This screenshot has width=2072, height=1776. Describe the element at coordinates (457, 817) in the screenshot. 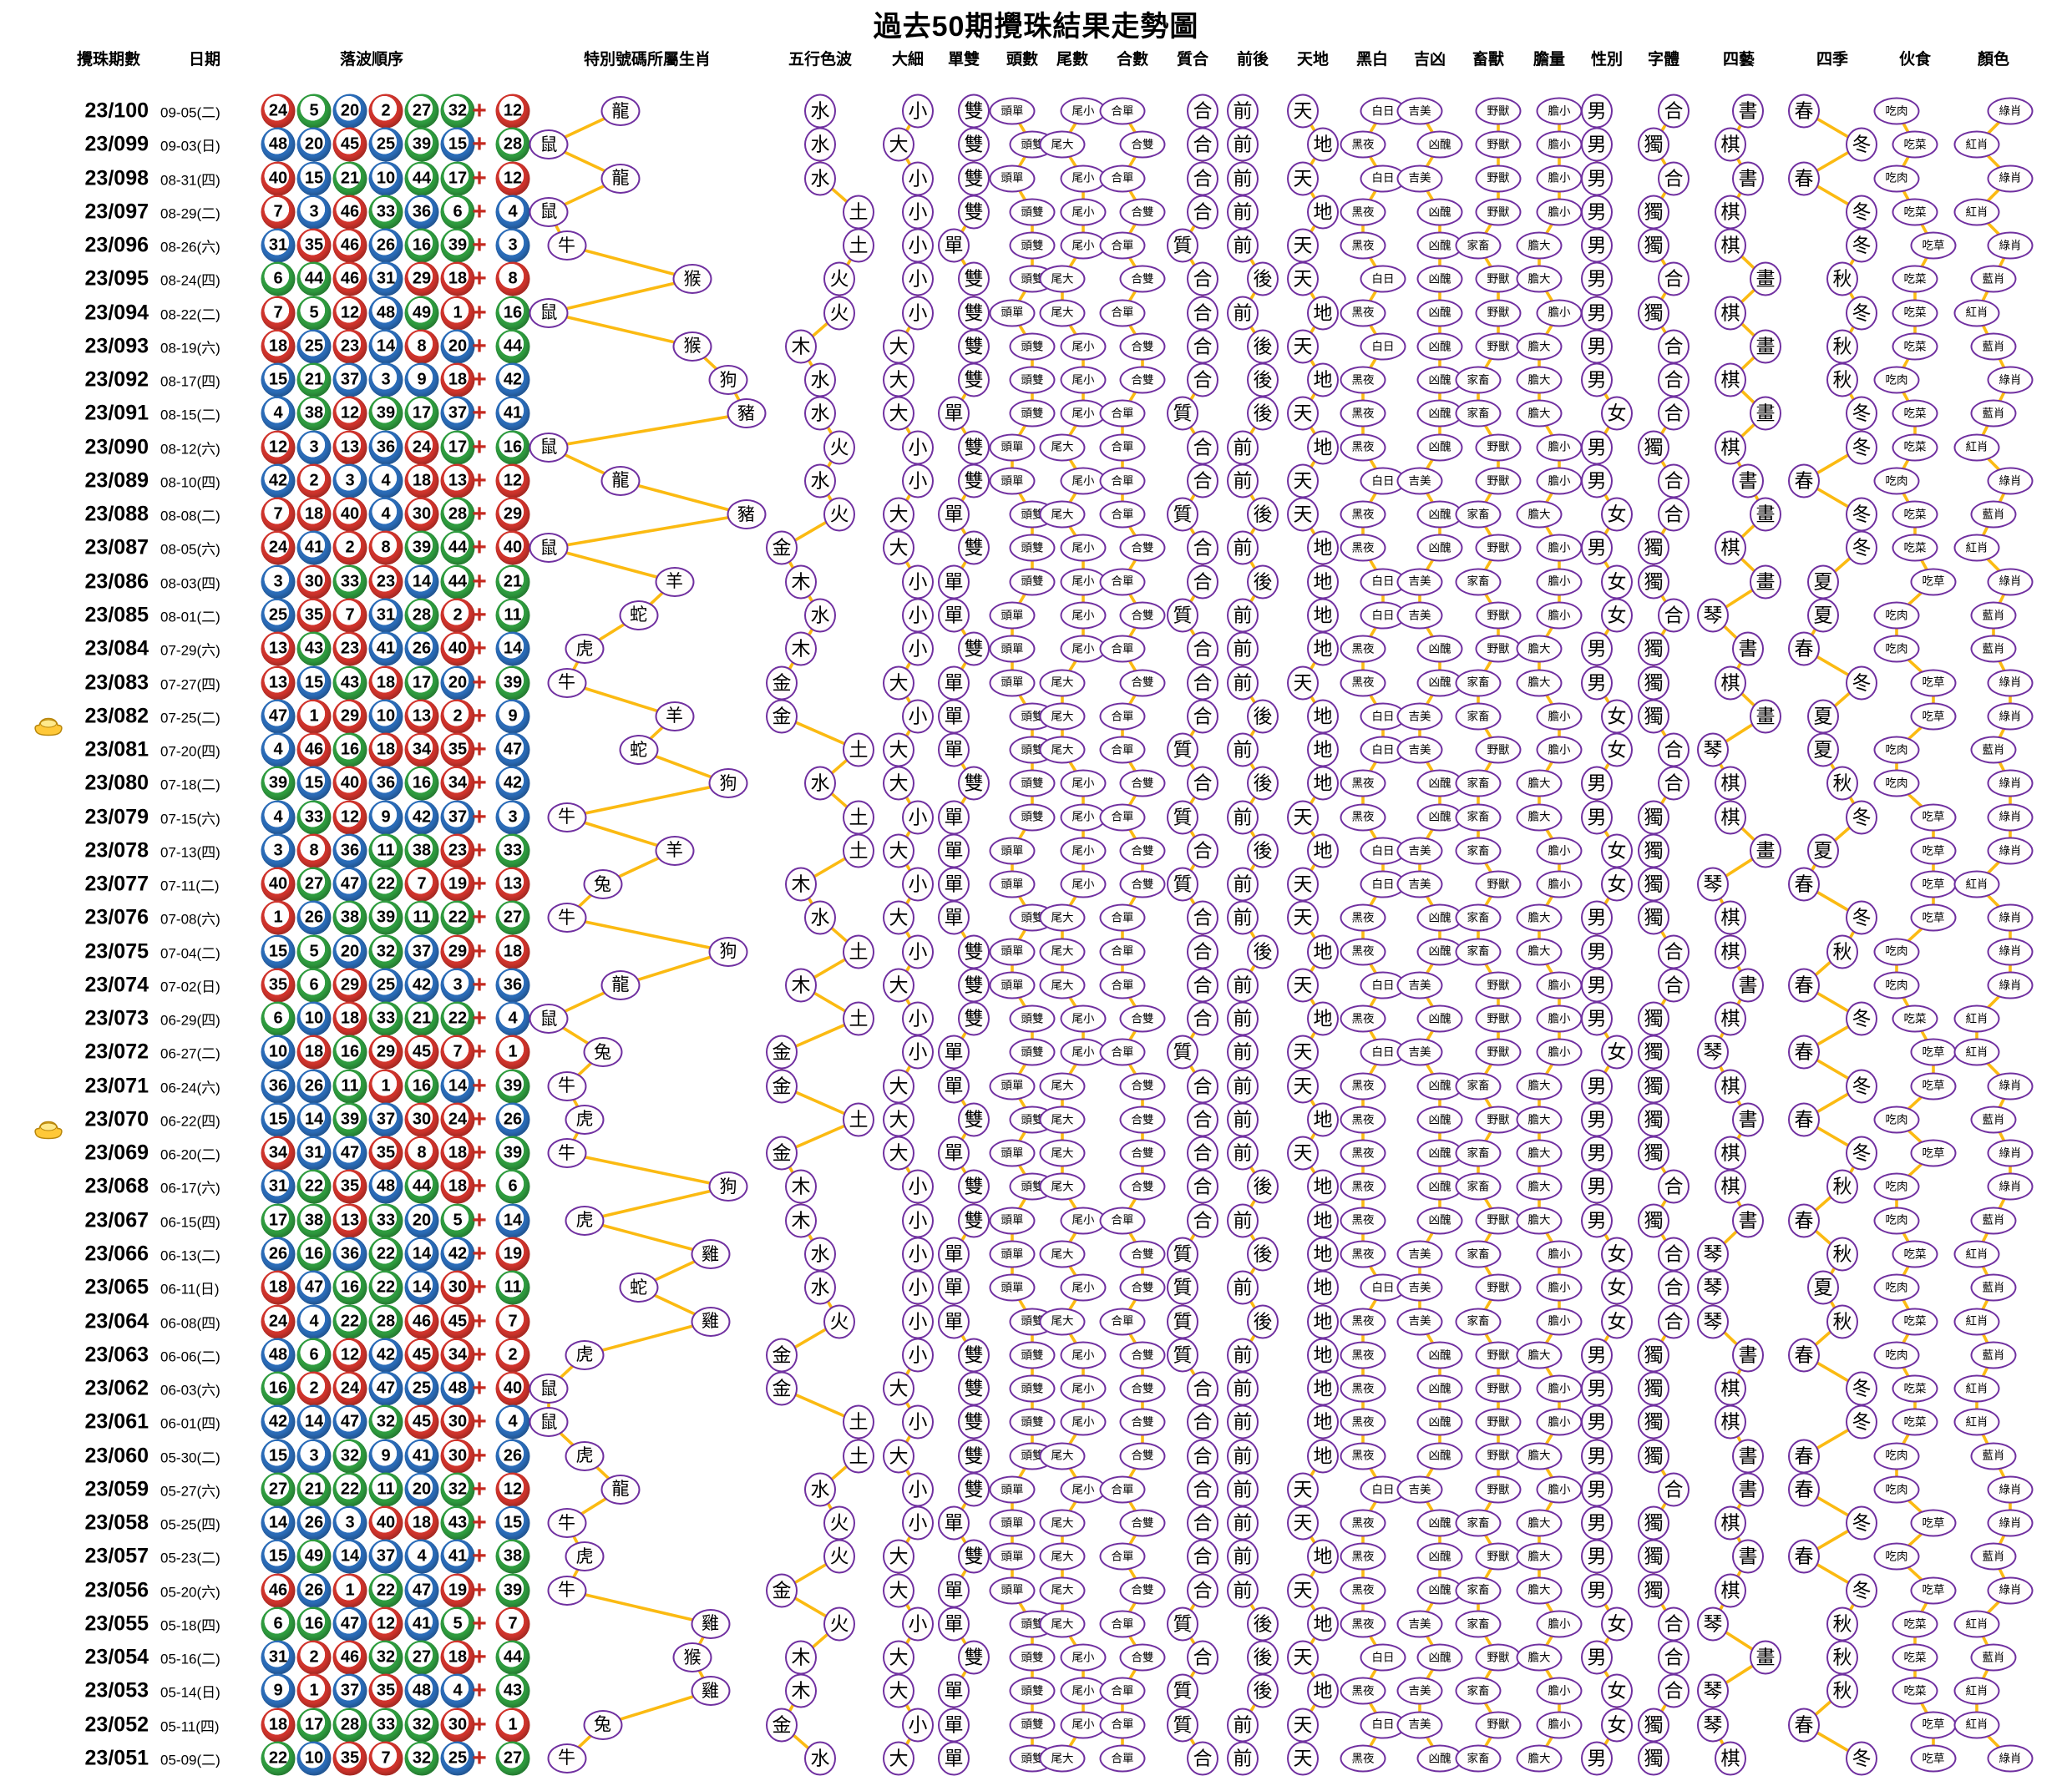

I see `drawn-ball: 37` at that location.